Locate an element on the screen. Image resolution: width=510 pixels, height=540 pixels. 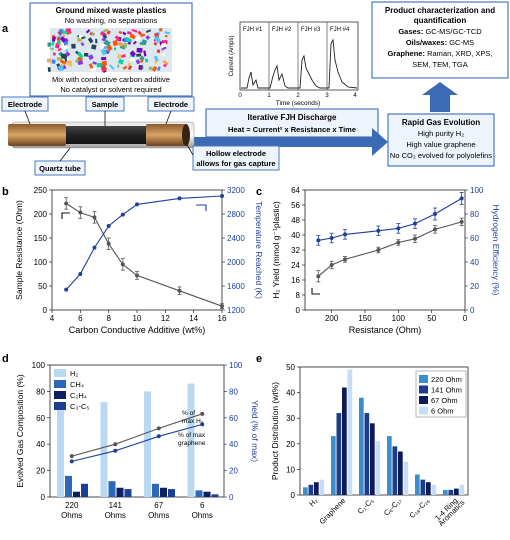
y-left-axis-label: Evolved Gas Composition (%) is located at coordinates (20, 431).